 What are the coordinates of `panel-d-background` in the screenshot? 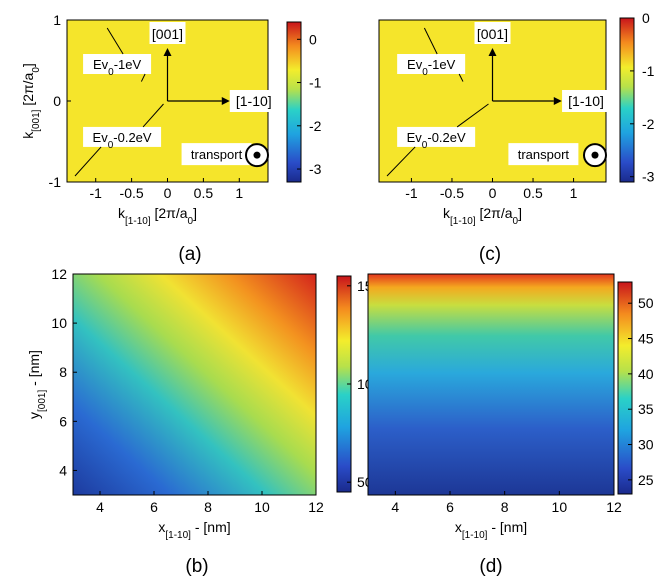 It's located at (491, 384).